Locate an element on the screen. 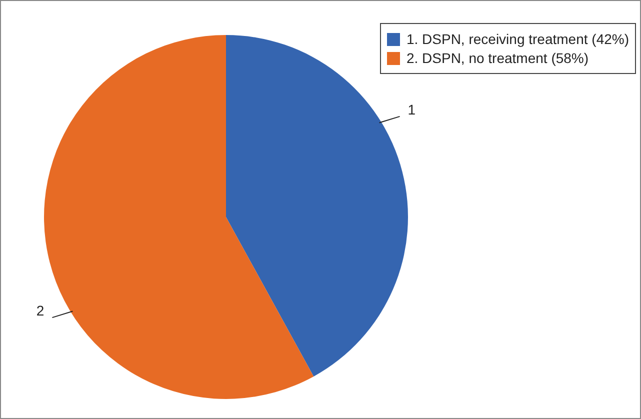 This screenshot has width=641, height=419. legend-label: 1. DSPN, receiving treatment (42%) is located at coordinates (517, 39).